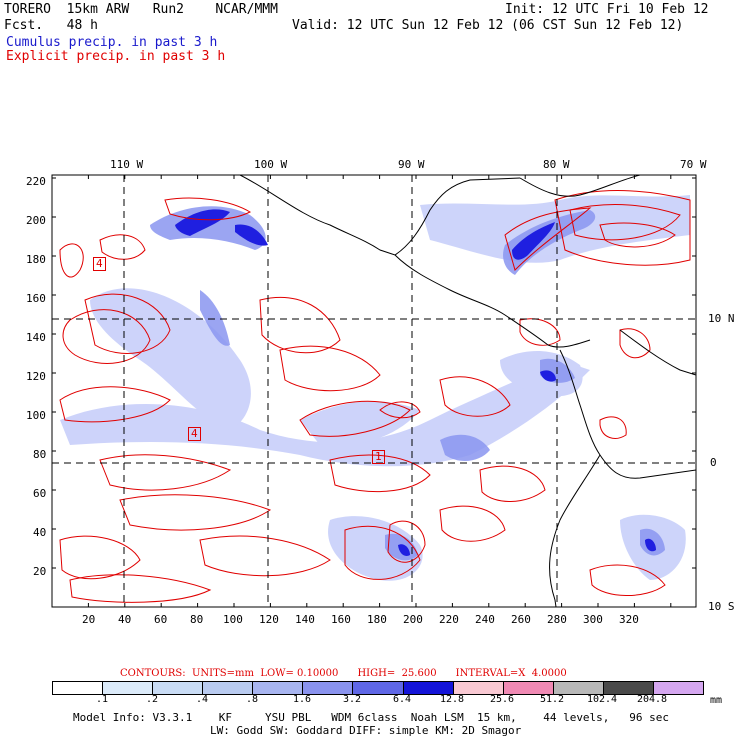 The width and height of the screenshot is (740, 740). I want to click on y-label: 40, so click(40, 532).